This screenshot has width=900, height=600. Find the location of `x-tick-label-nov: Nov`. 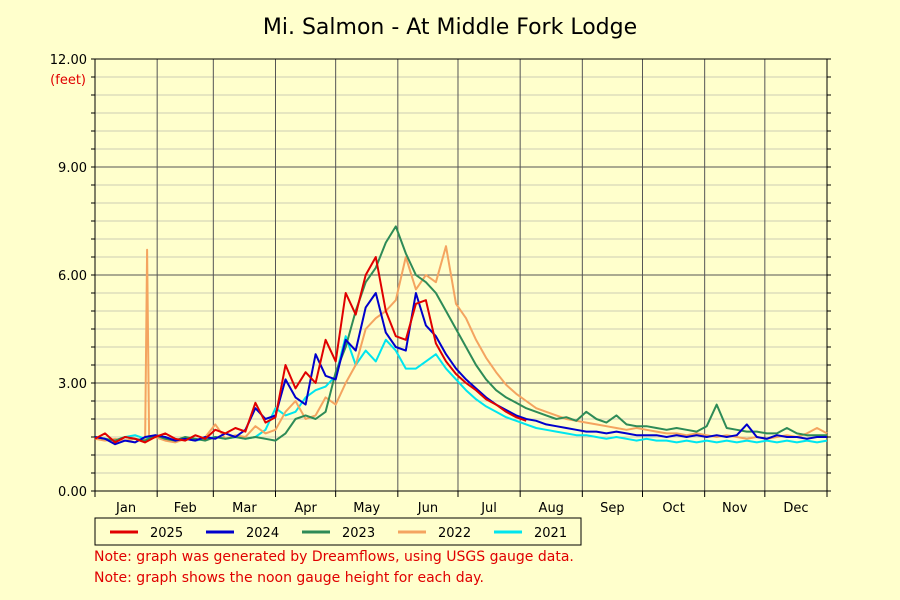

x-tick-label-nov: Nov is located at coordinates (735, 508).